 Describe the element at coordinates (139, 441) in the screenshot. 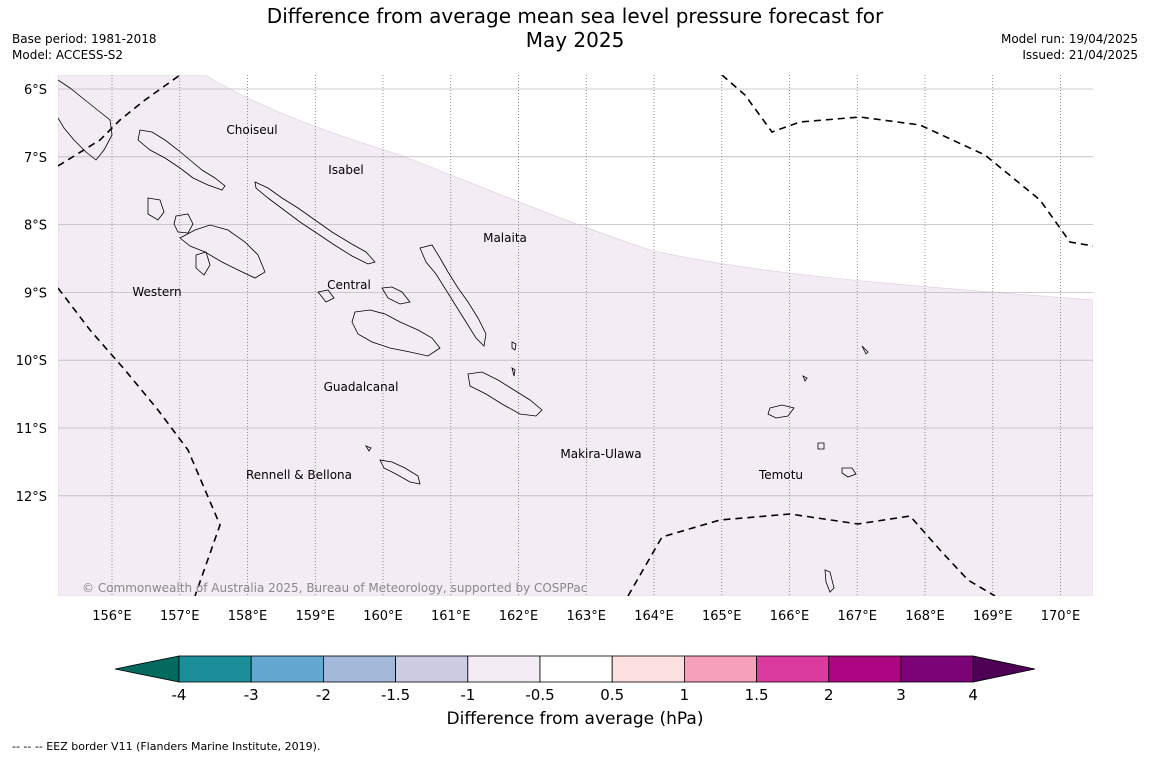

I see `eez-border-west` at that location.